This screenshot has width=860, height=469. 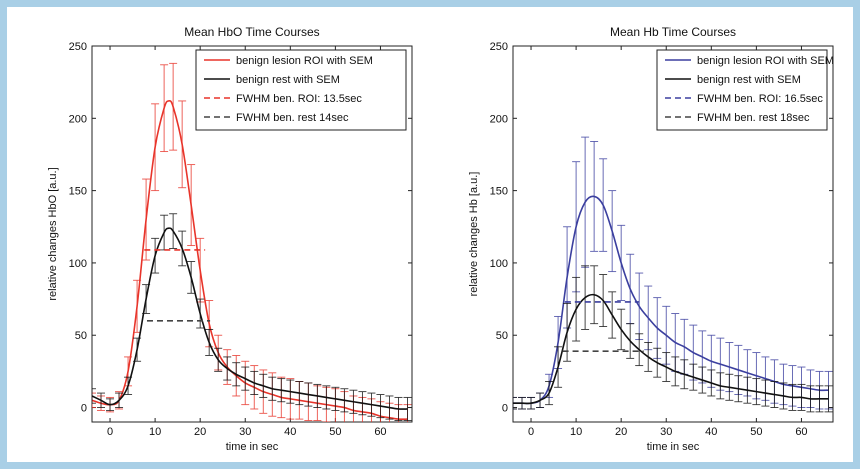 What do you see at coordinates (251, 32) in the screenshot?
I see `chart-title: Mean HbO Time Courses` at bounding box center [251, 32].